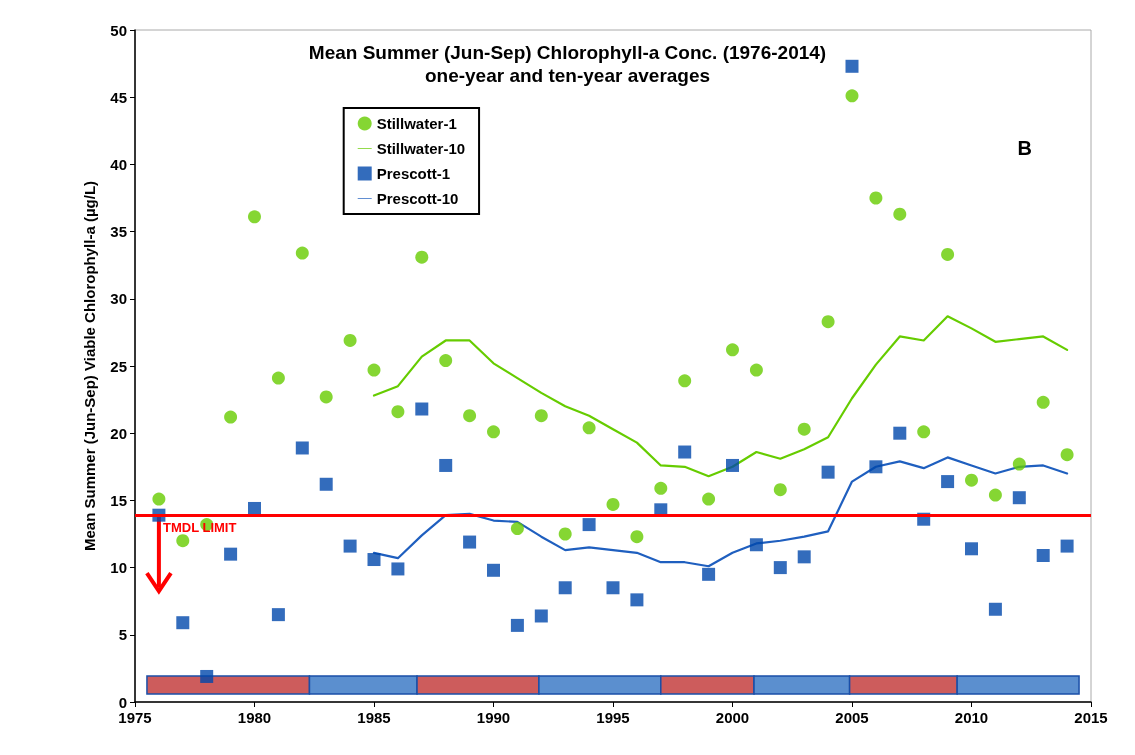  Describe the element at coordinates (1091, 717) in the screenshot. I see `x-tick-label: 2015` at that location.